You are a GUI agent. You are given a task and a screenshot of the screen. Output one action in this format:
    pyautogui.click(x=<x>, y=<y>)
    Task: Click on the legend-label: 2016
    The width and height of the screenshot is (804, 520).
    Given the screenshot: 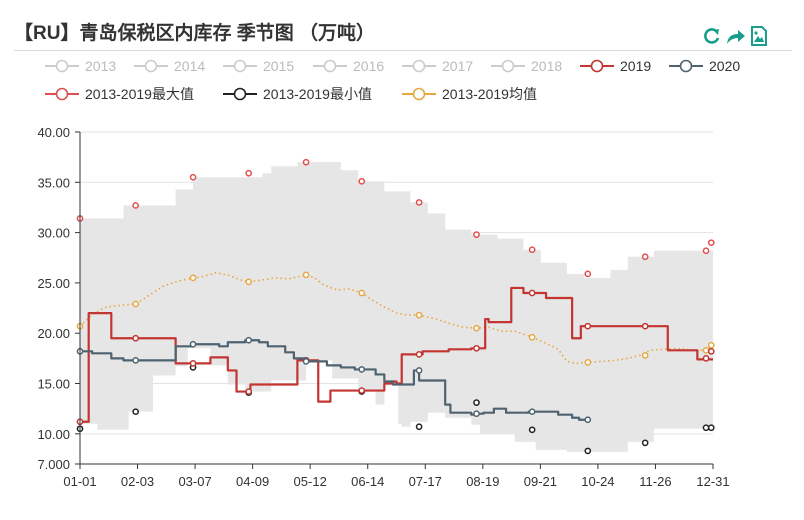 What is the action you would take?
    pyautogui.click(x=368, y=66)
    